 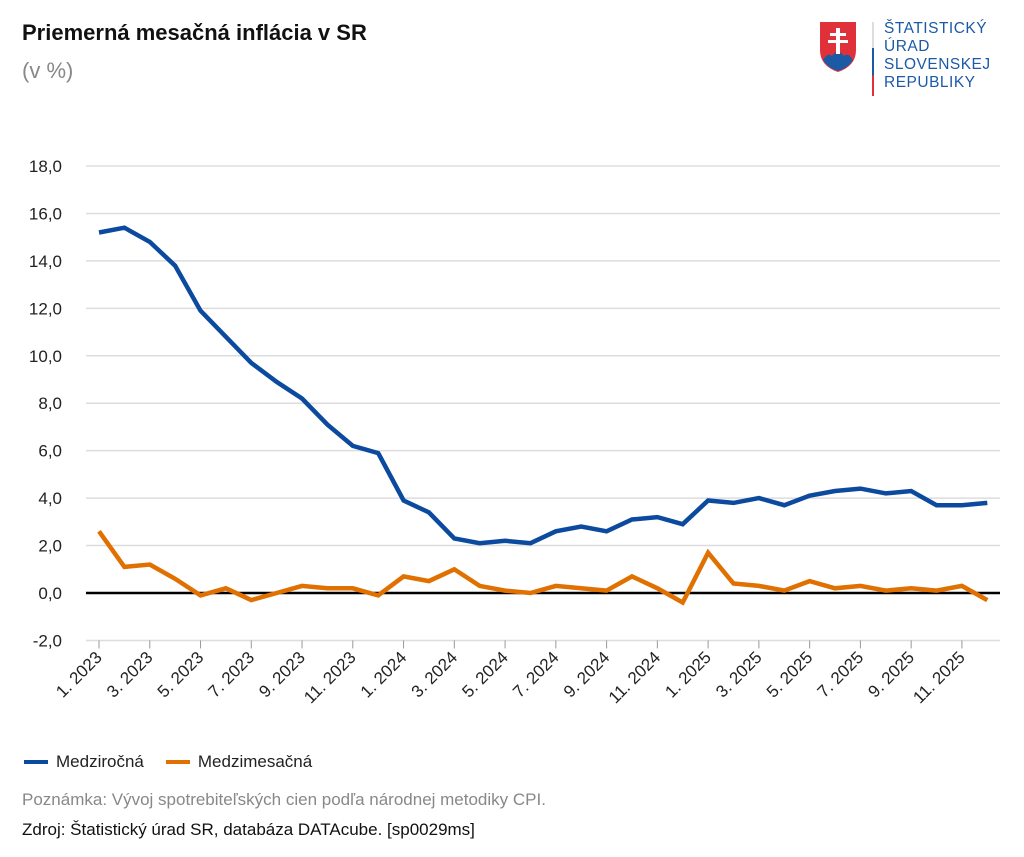 What do you see at coordinates (329, 677) in the screenshot?
I see `x-tick-label: 11. 2023` at bounding box center [329, 677].